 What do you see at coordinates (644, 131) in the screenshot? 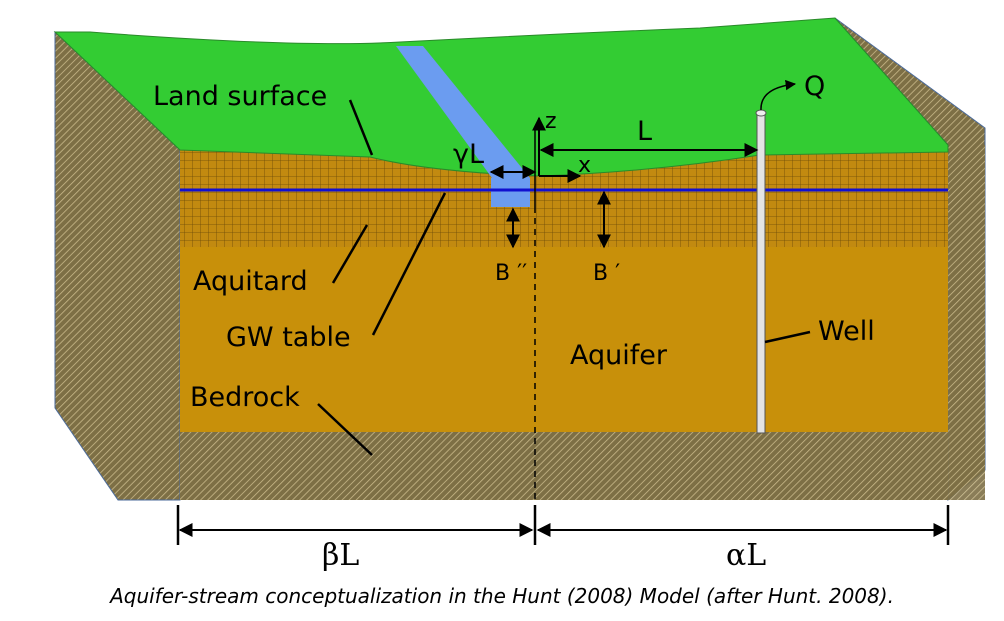
I see `l-label: L` at bounding box center [644, 131].